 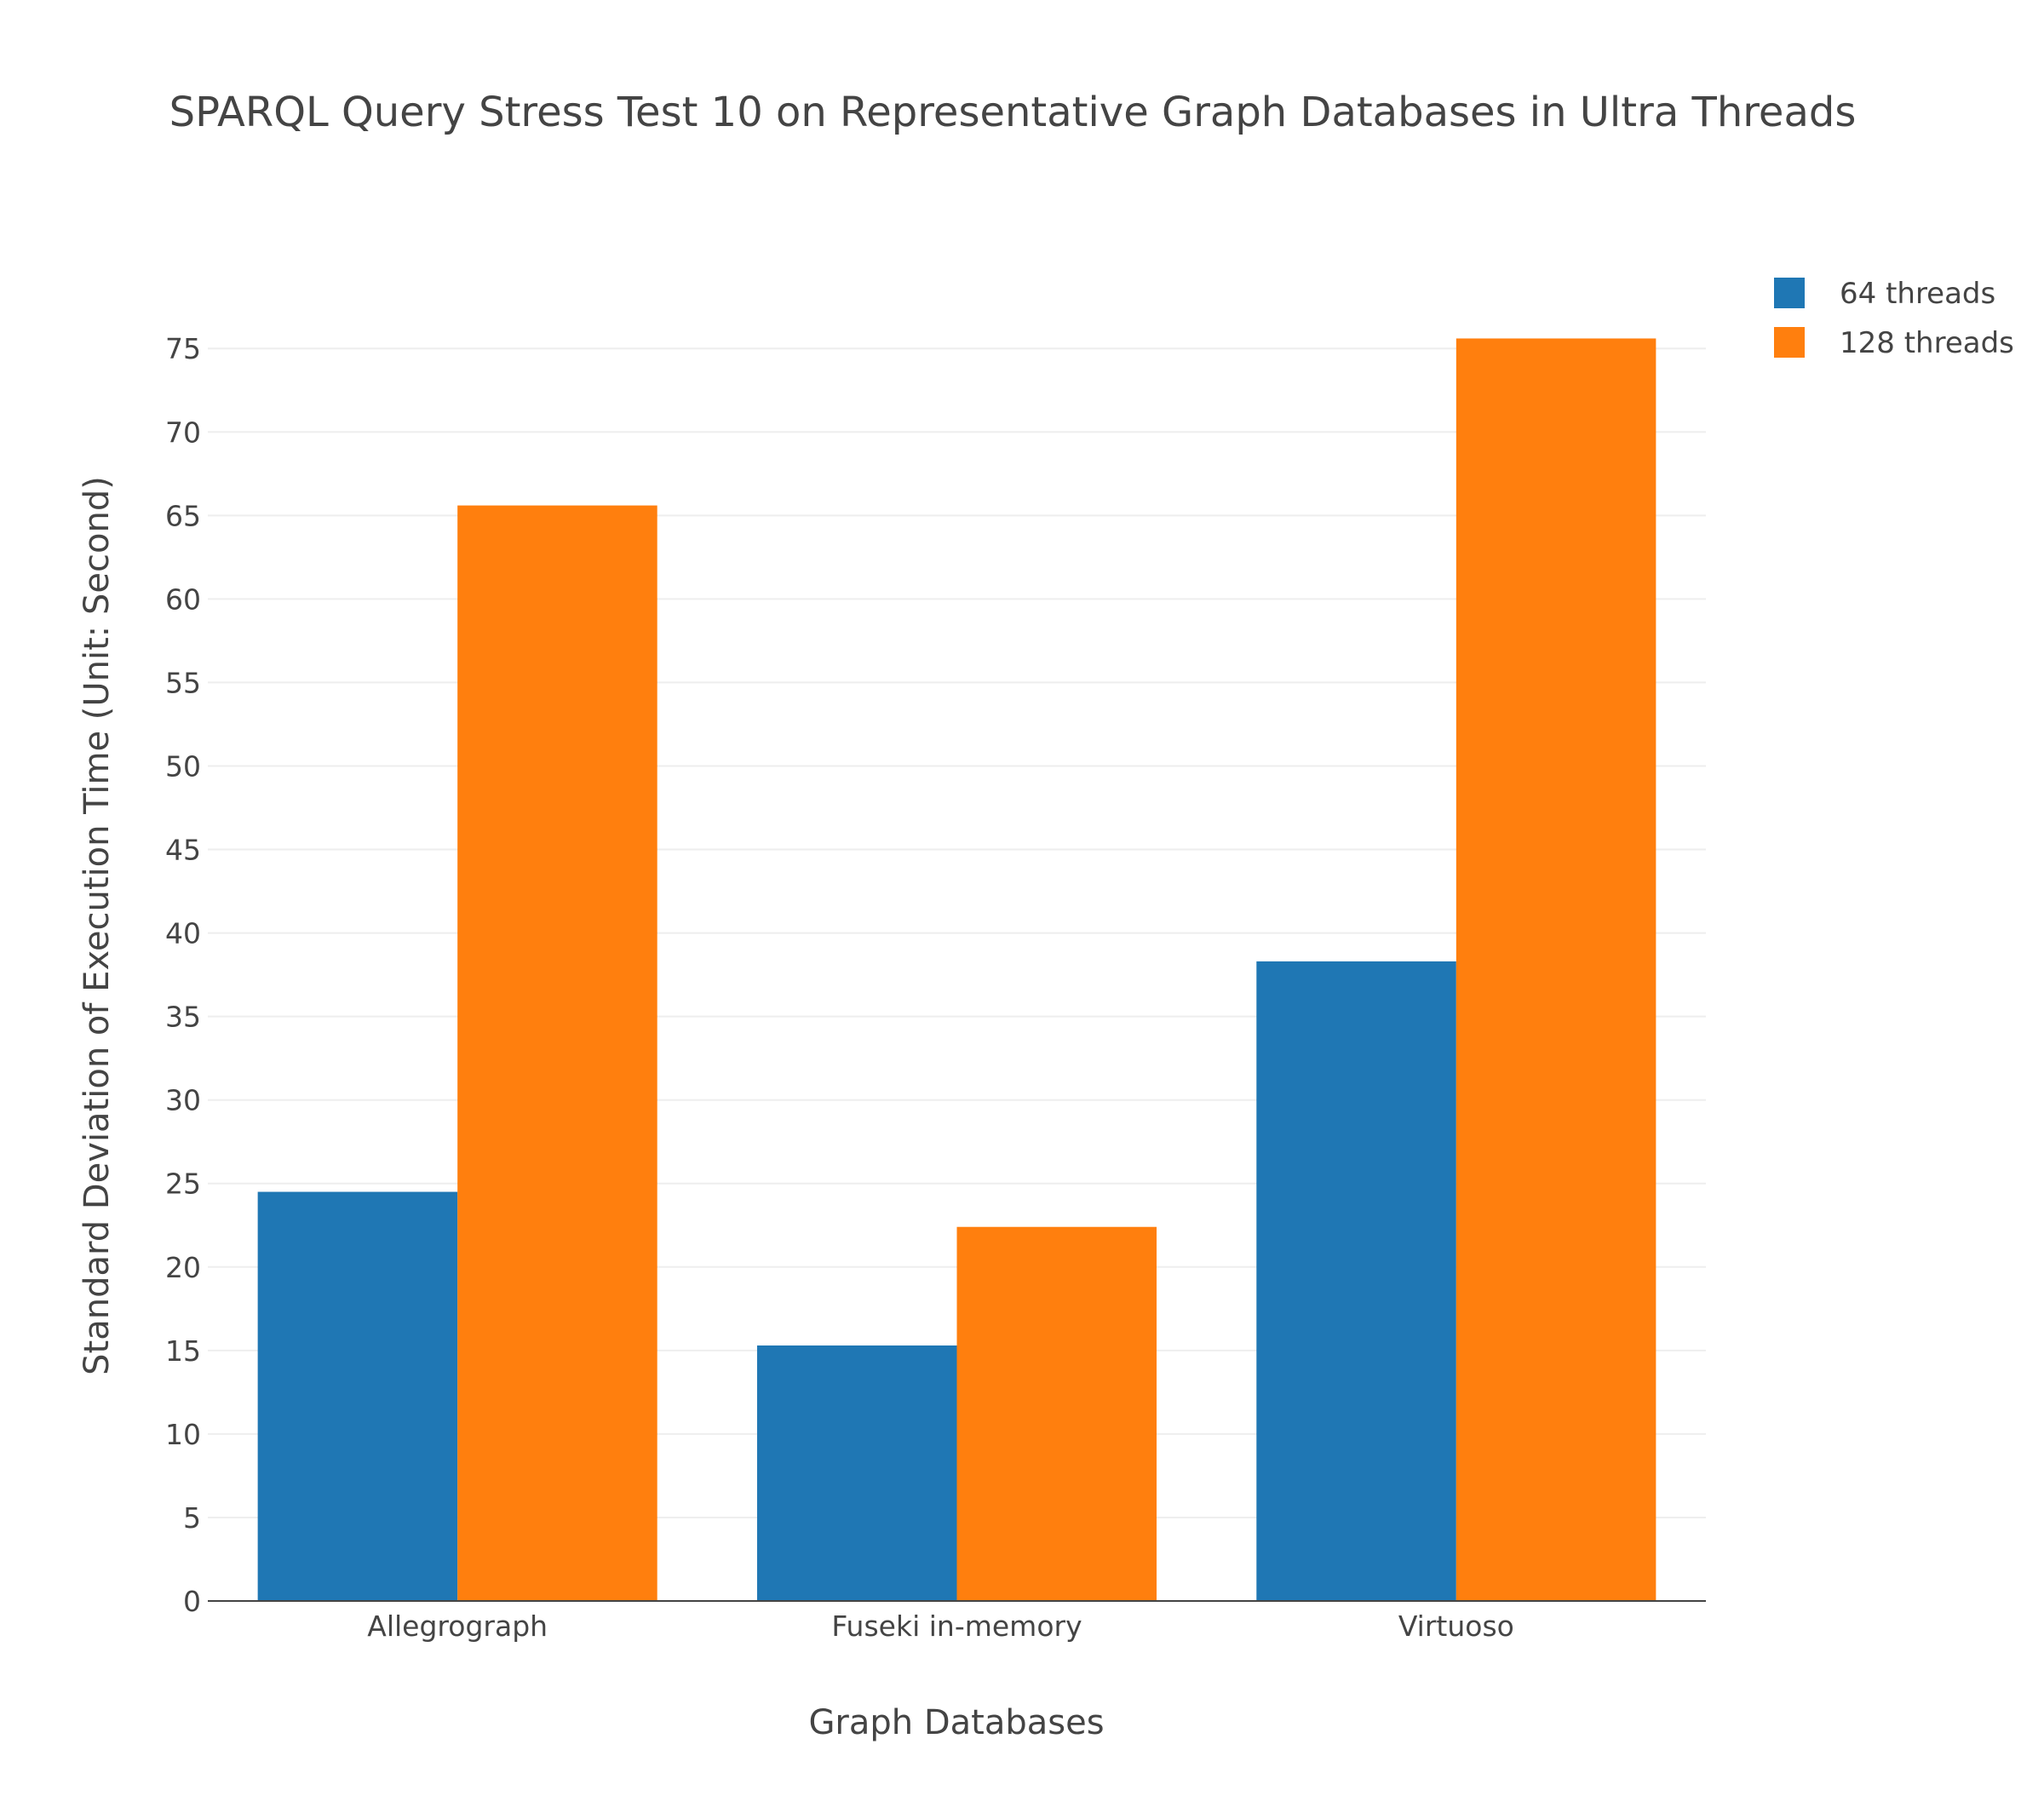 I want to click on y-tick-label: 30, so click(x=183, y=1100).